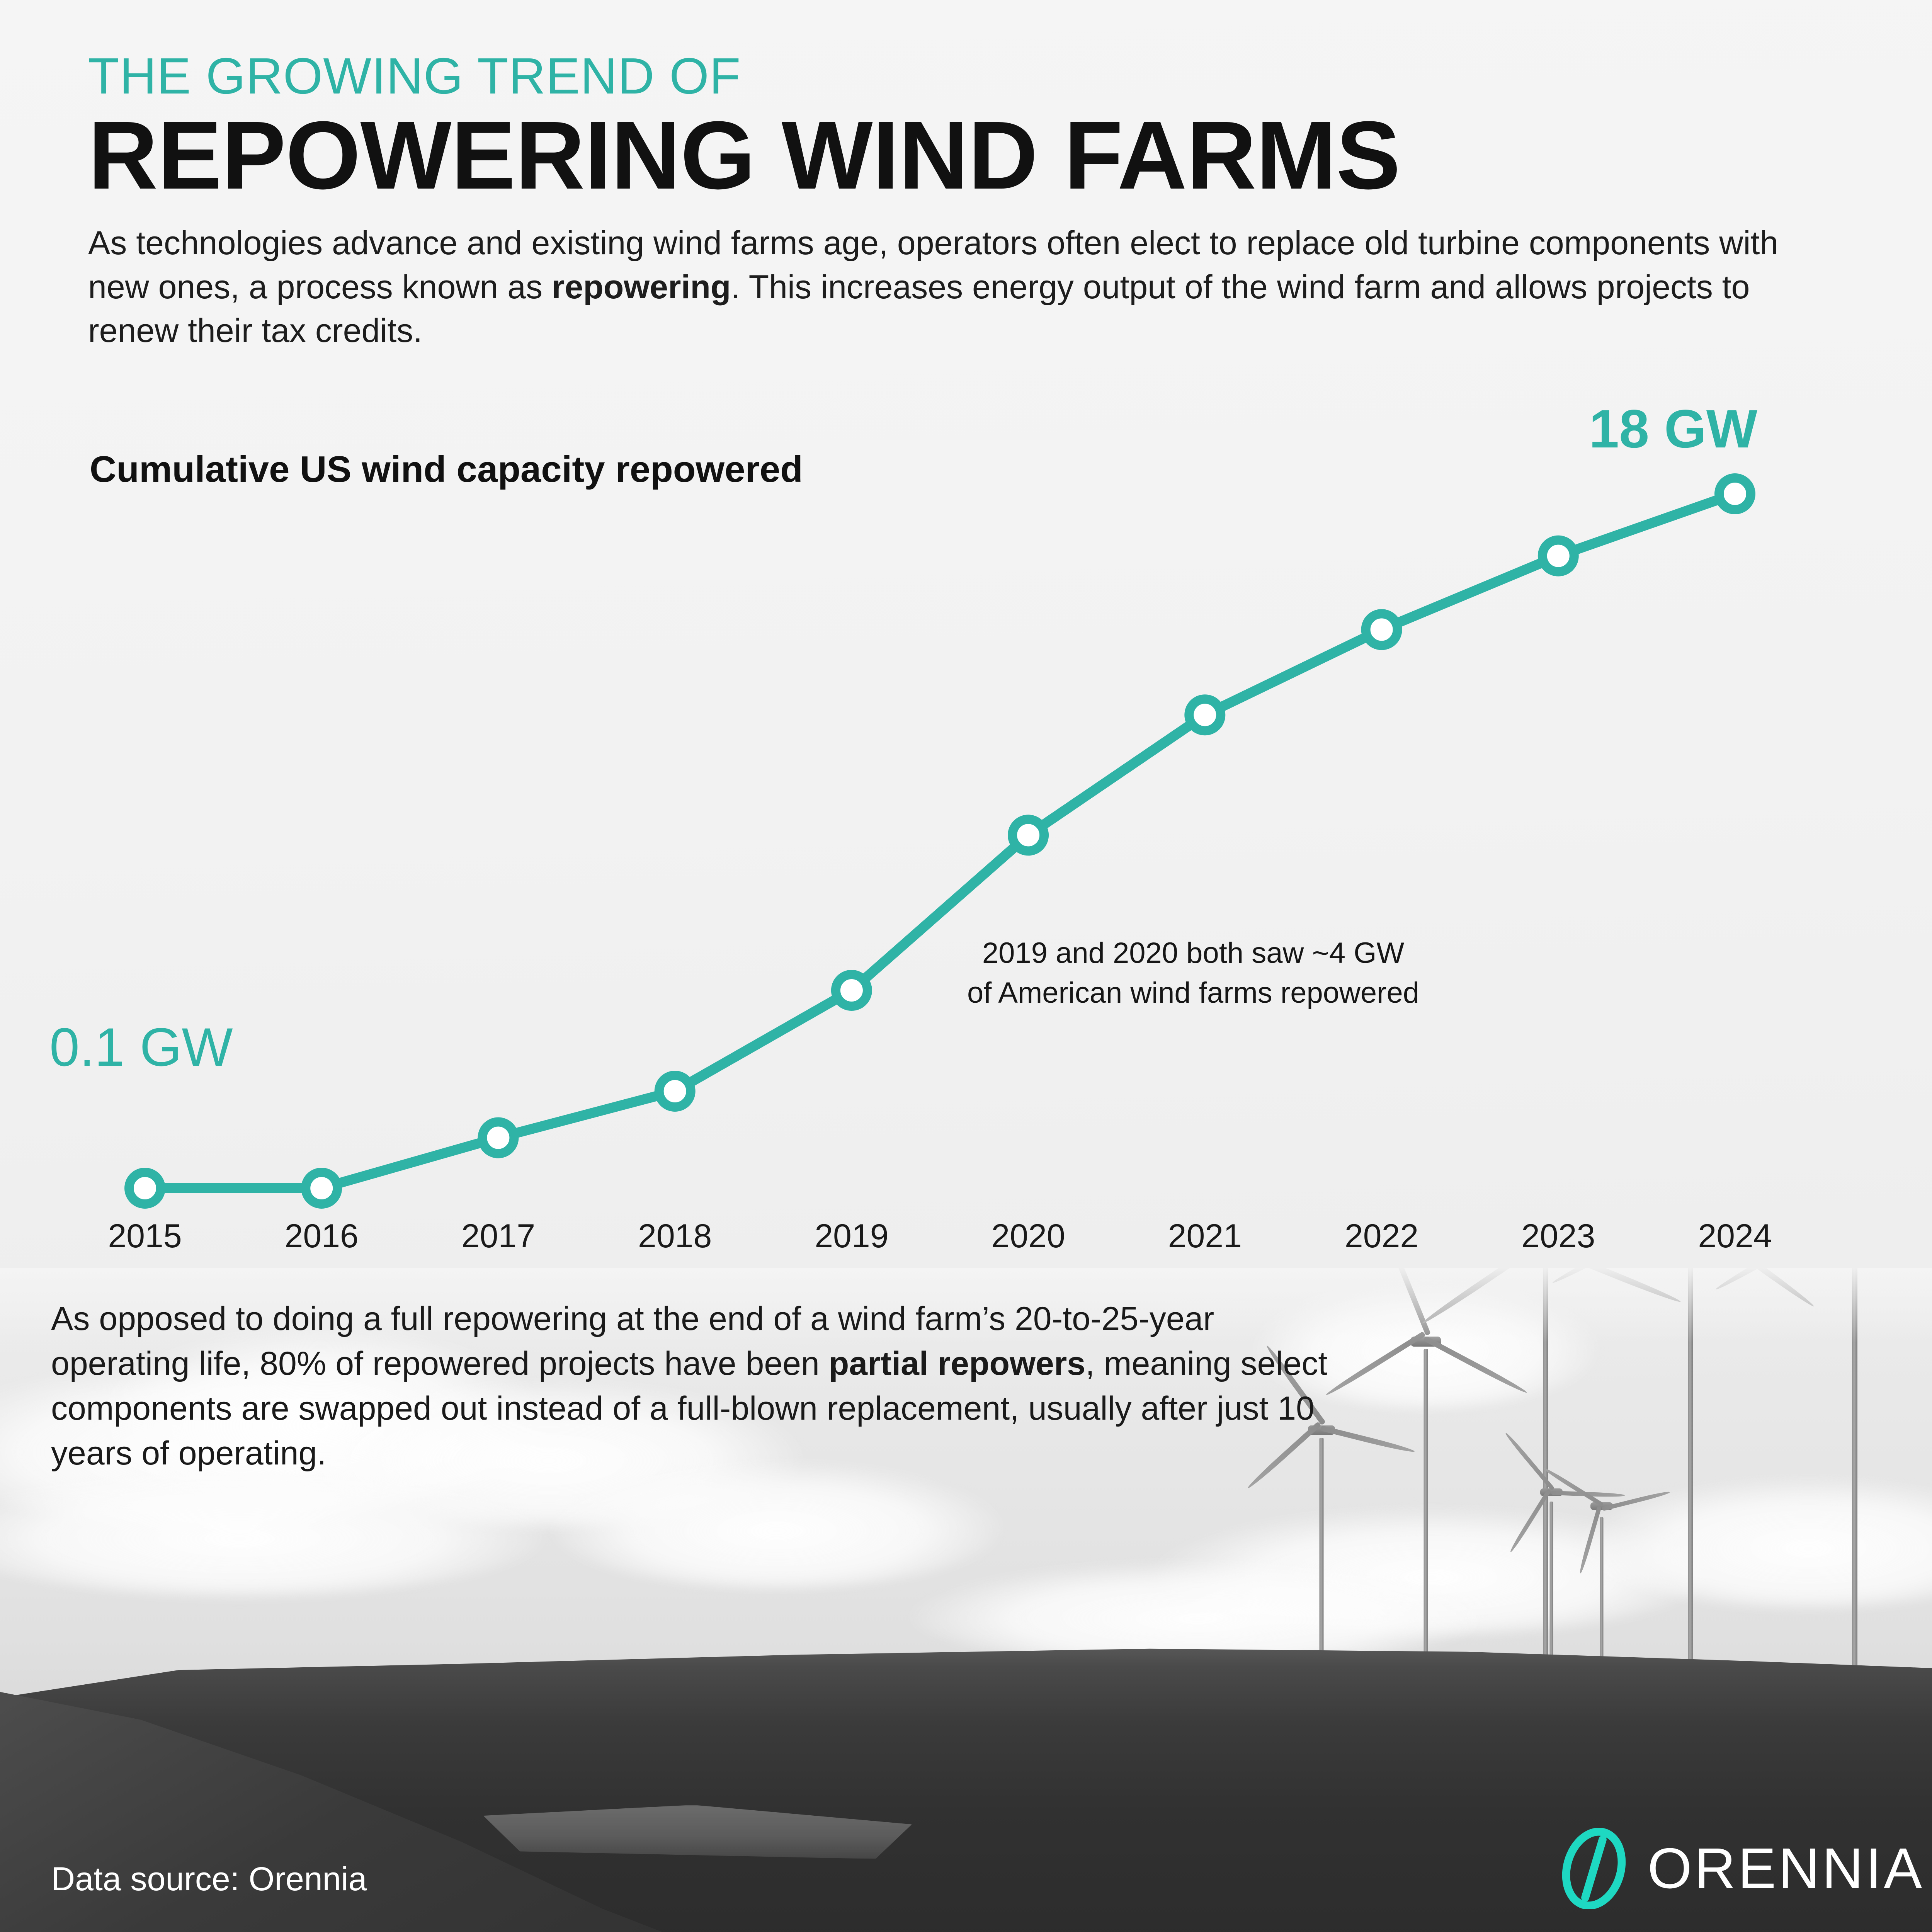  Describe the element at coordinates (1193, 993) in the screenshot. I see `annotation-line-2: of American wind farms repowered` at that location.